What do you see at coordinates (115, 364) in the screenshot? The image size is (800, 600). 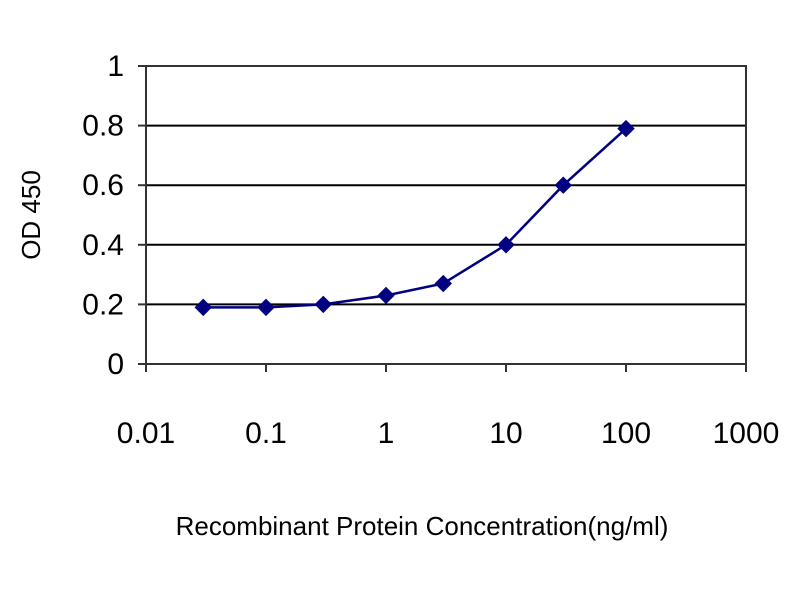 I see `y-tick-label: 0` at bounding box center [115, 364].